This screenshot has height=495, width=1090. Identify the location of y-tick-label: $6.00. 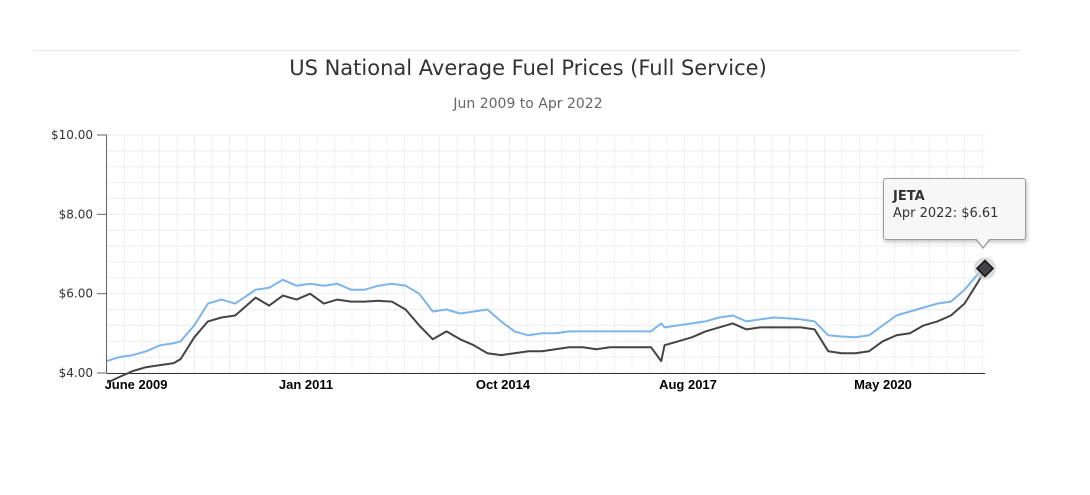
(76, 294).